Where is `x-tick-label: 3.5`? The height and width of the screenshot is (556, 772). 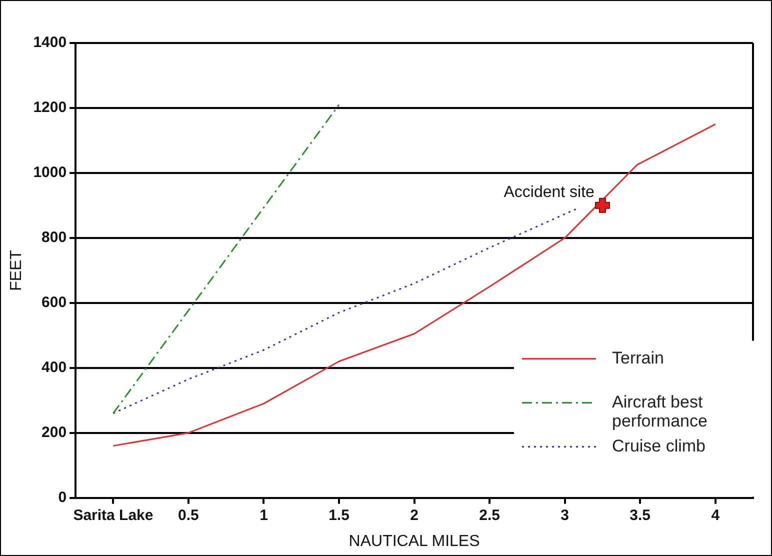 x-tick-label: 3.5 is located at coordinates (640, 515).